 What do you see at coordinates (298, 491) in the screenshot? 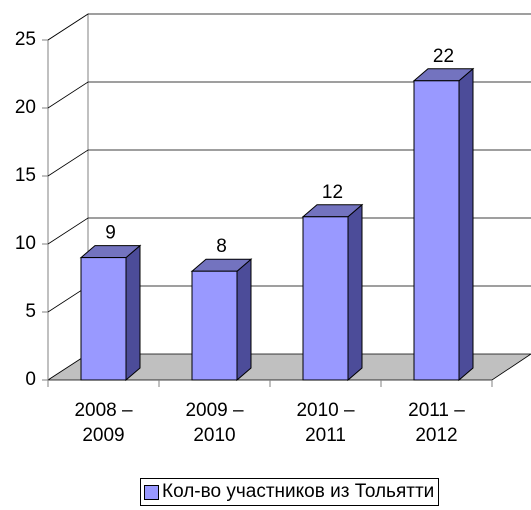
I see `legend-label: Кол-во участников из Тольятти` at bounding box center [298, 491].